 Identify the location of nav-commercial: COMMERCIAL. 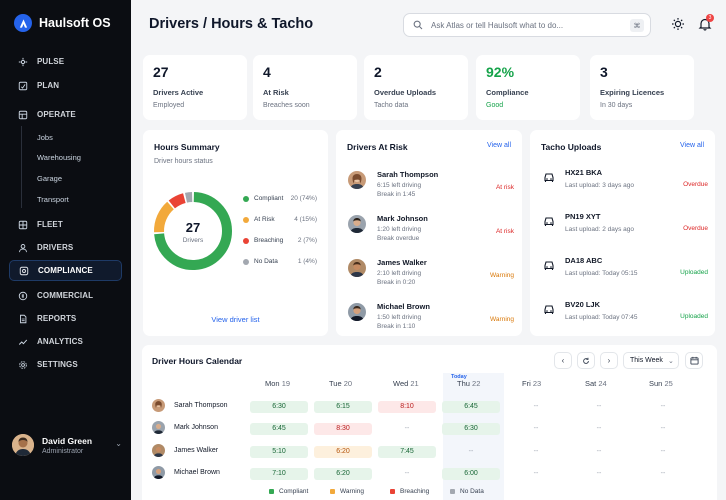
(65, 295).